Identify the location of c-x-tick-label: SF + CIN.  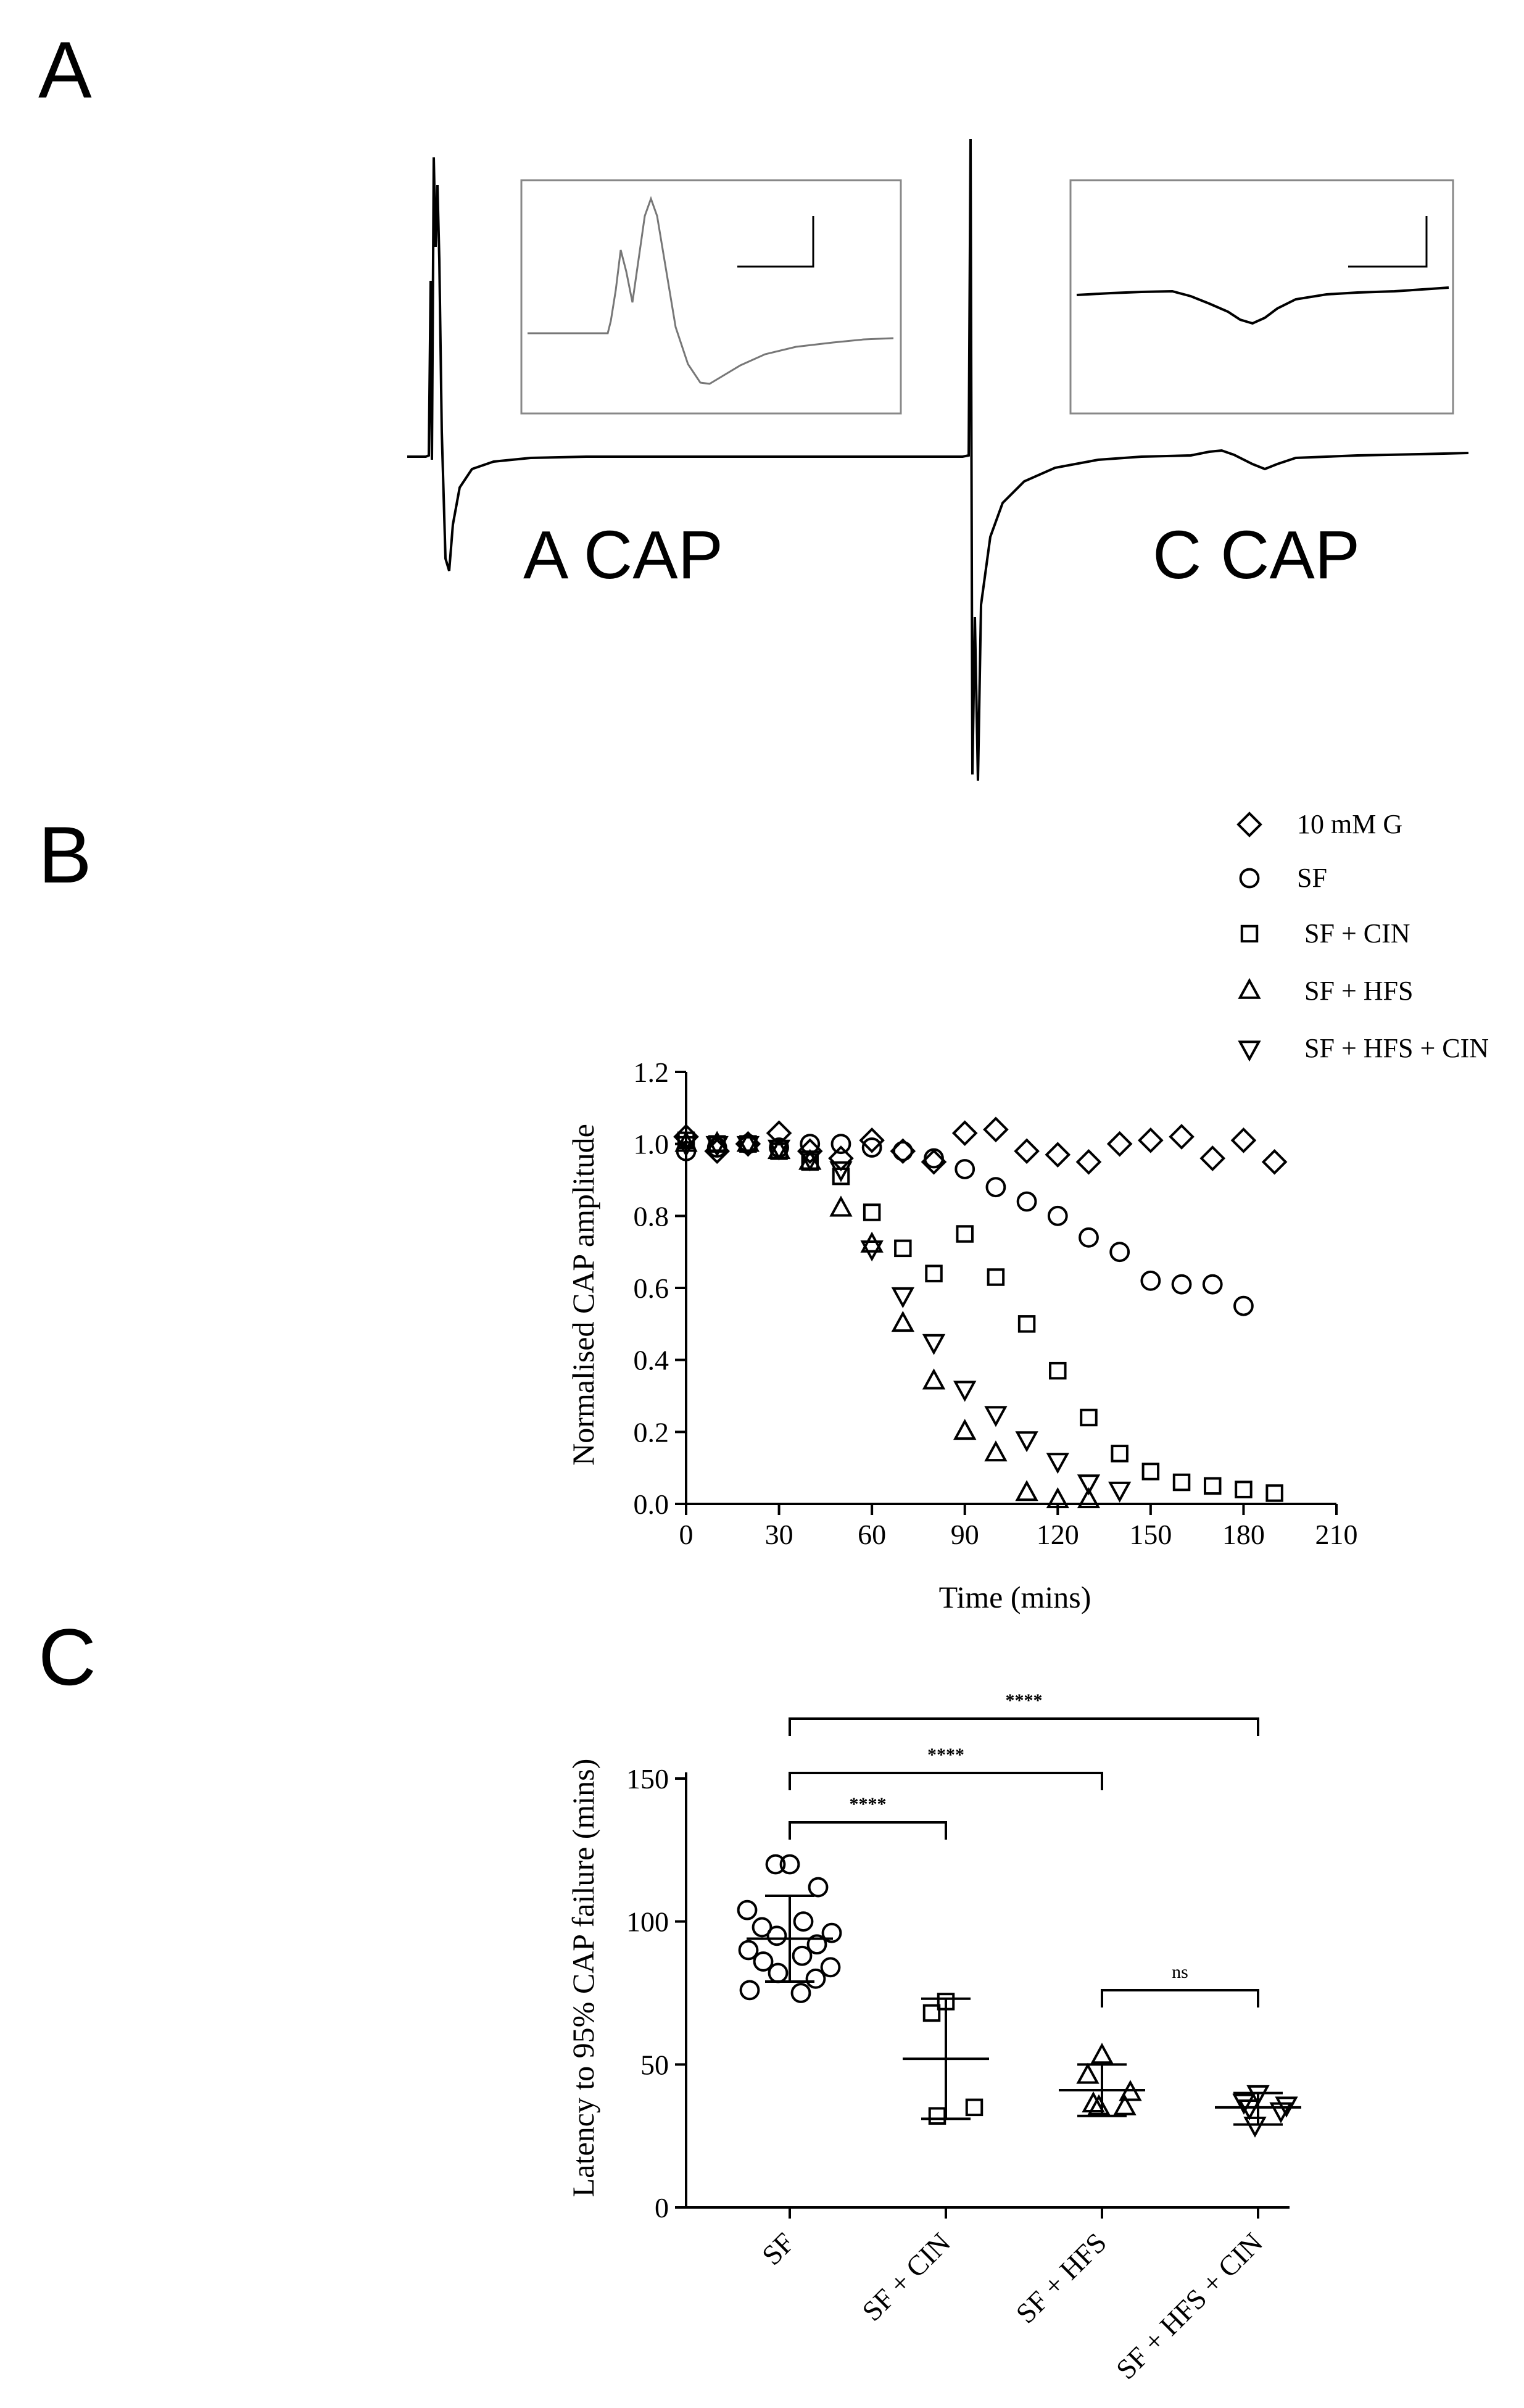
(906, 2277).